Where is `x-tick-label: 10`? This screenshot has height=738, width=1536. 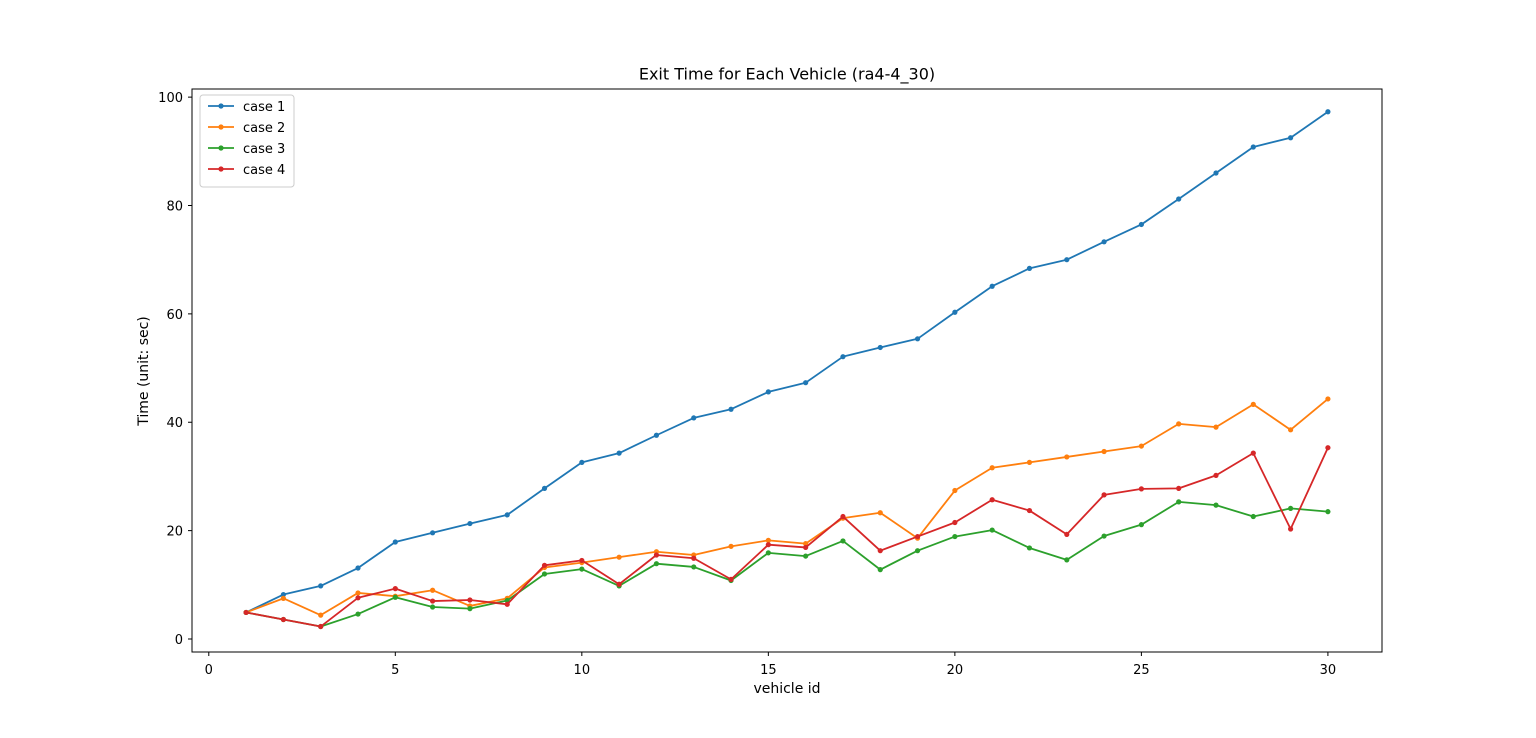
x-tick-label: 10 is located at coordinates (582, 670).